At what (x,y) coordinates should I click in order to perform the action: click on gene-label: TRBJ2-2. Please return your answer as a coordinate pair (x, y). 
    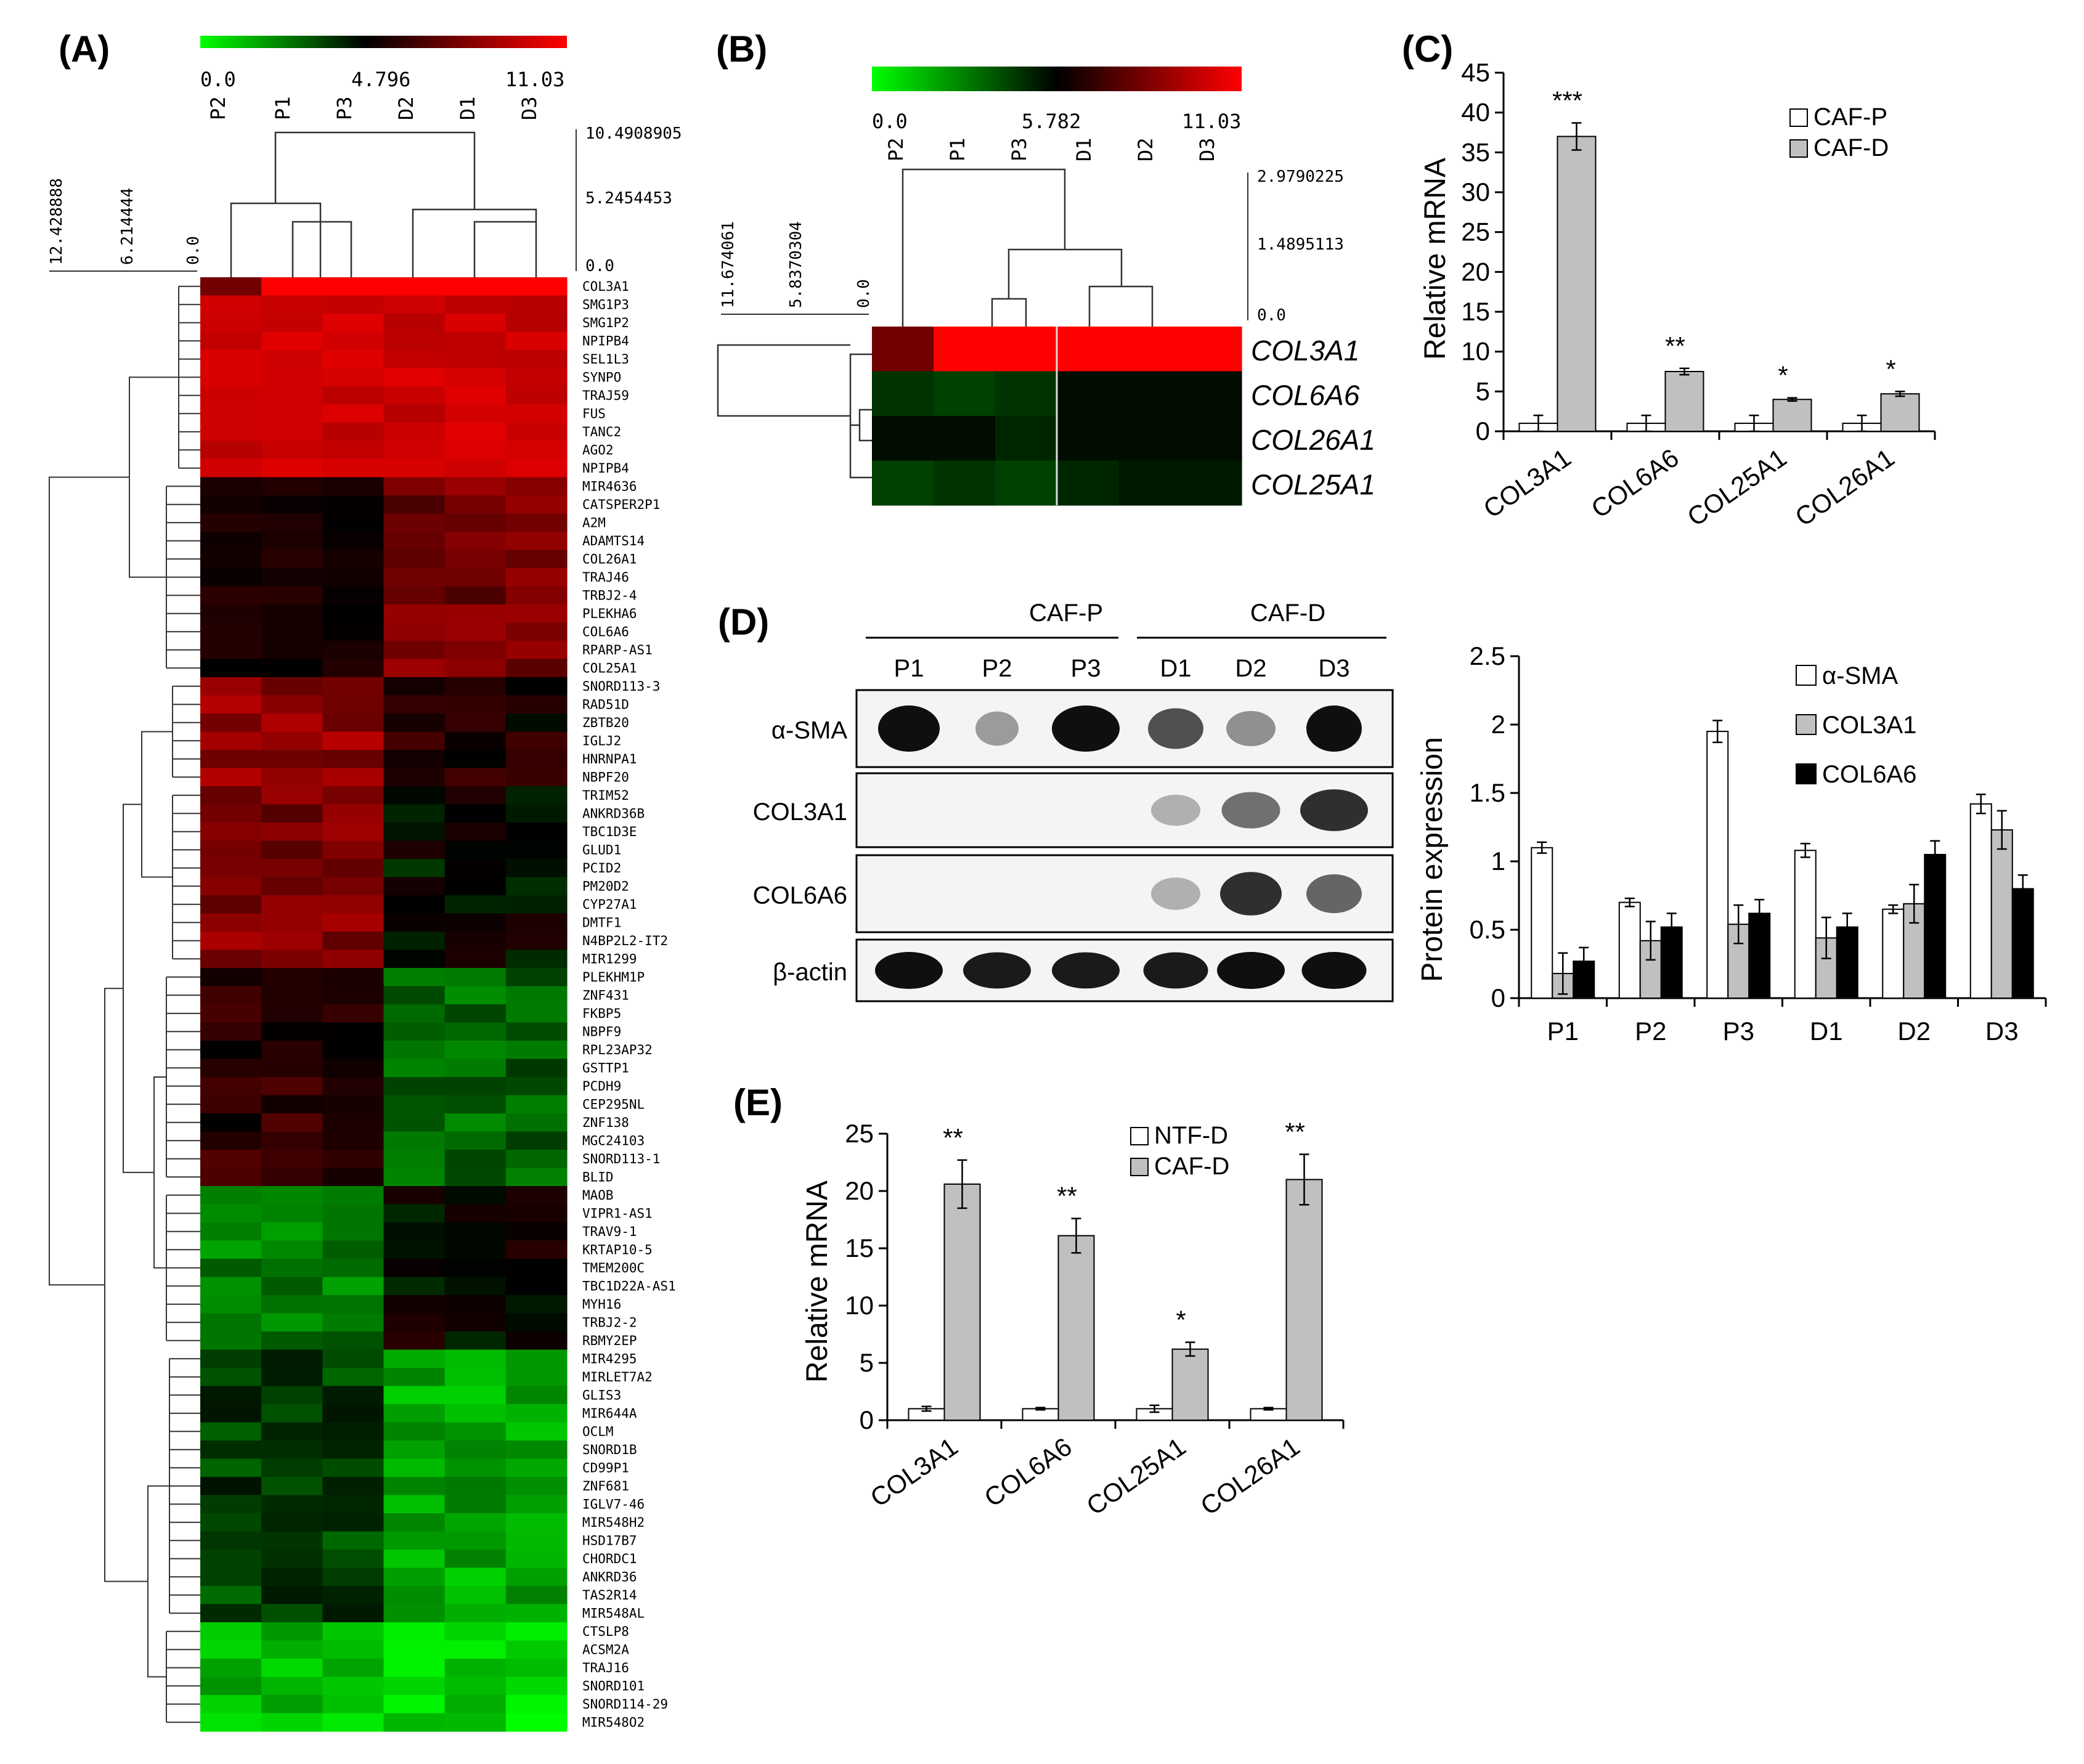
    Looking at the image, I should click on (609, 1322).